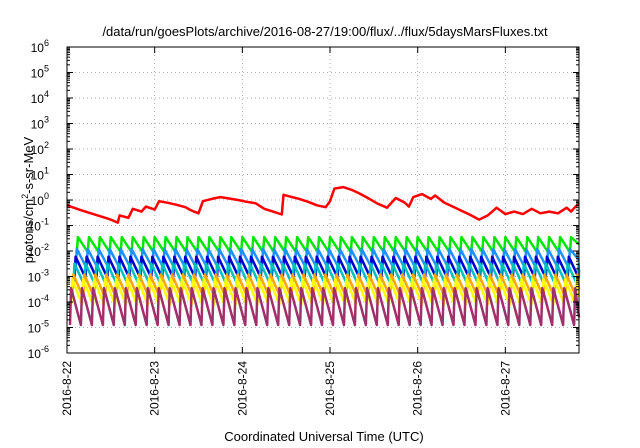  What do you see at coordinates (155, 388) in the screenshot?
I see `x-tick-label: 2016-8-23` at bounding box center [155, 388].